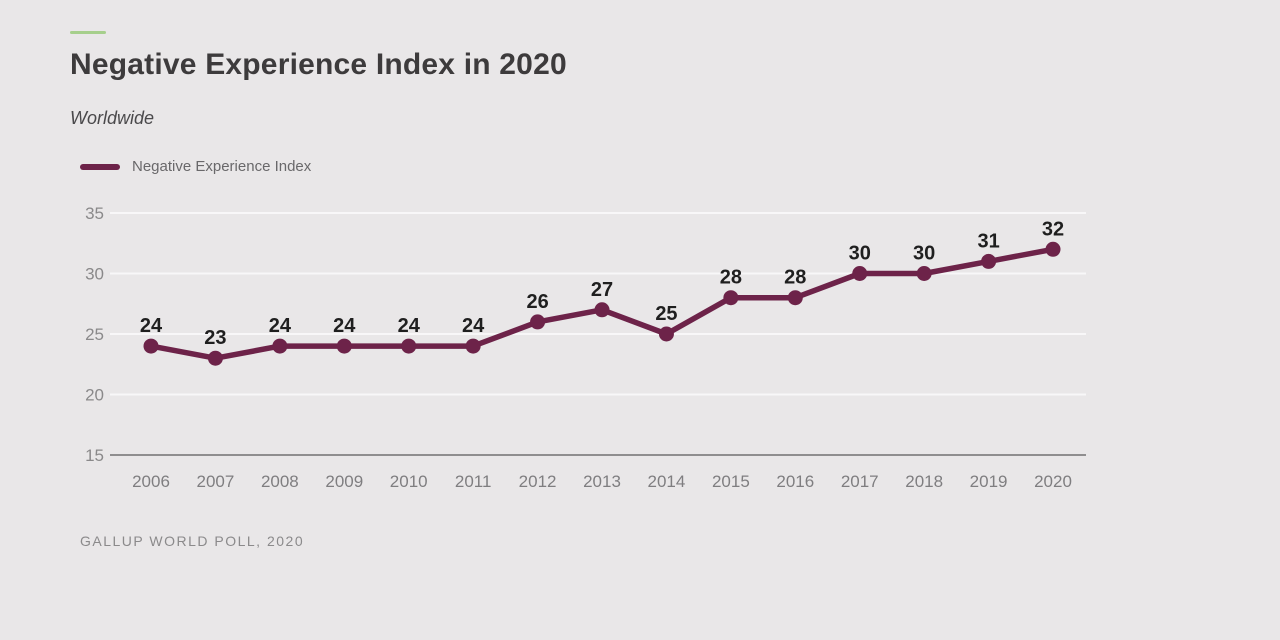  I want to click on x-tick-label: 2011, so click(473, 481).